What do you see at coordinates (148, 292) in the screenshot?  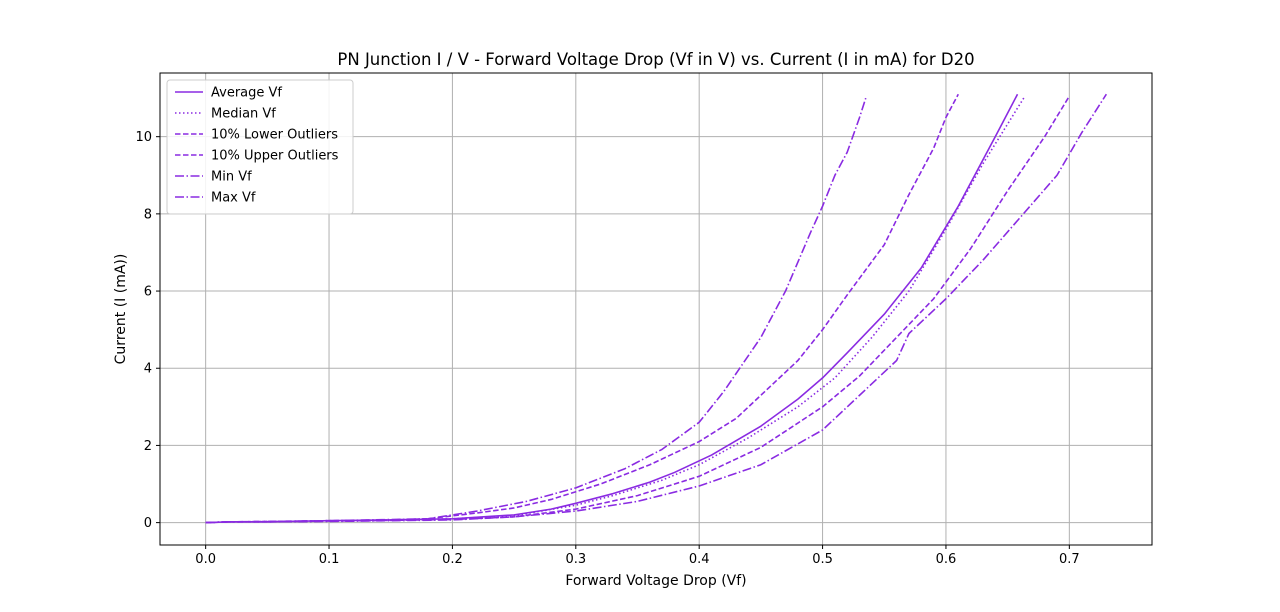 I see `y-tick-label: 6` at bounding box center [148, 292].